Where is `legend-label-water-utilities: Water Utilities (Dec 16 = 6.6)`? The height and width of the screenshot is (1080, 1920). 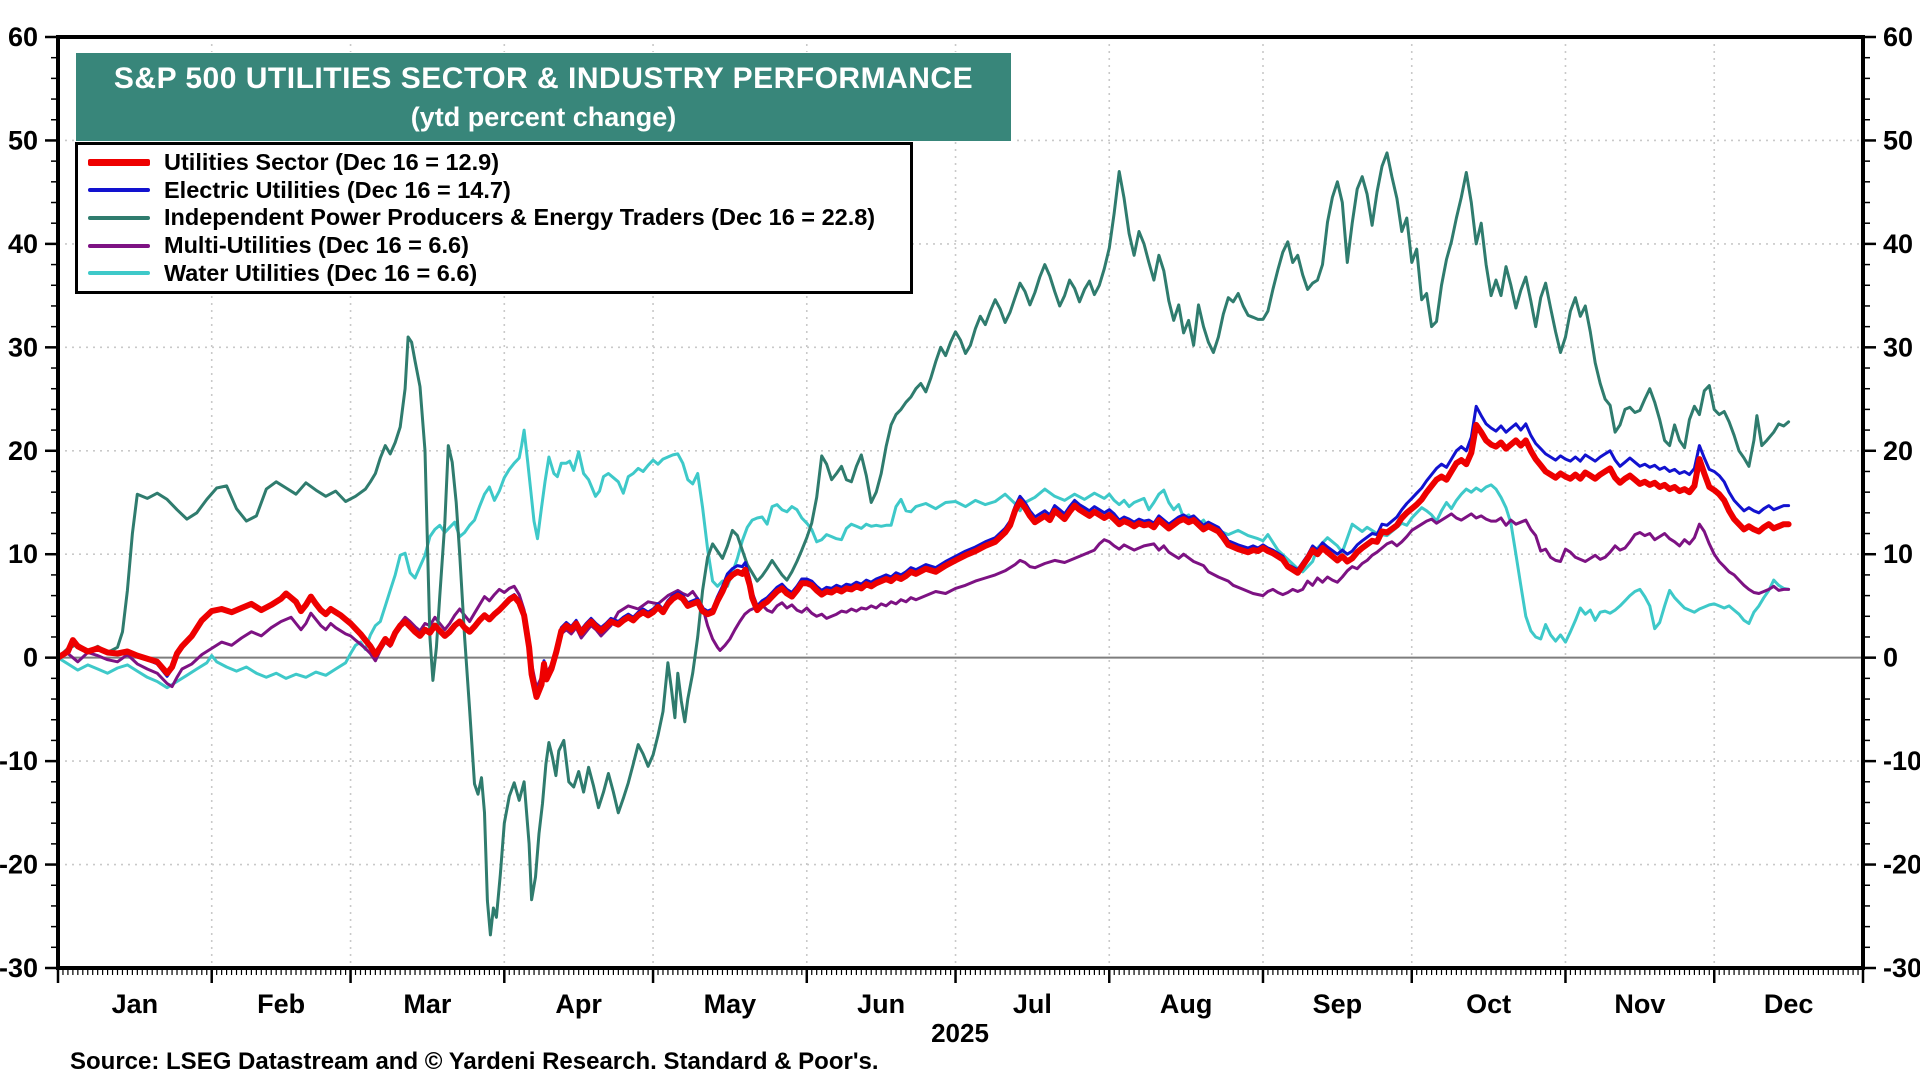
legend-label-water-utilities: Water Utilities (Dec 16 = 6.6) is located at coordinates (321, 272).